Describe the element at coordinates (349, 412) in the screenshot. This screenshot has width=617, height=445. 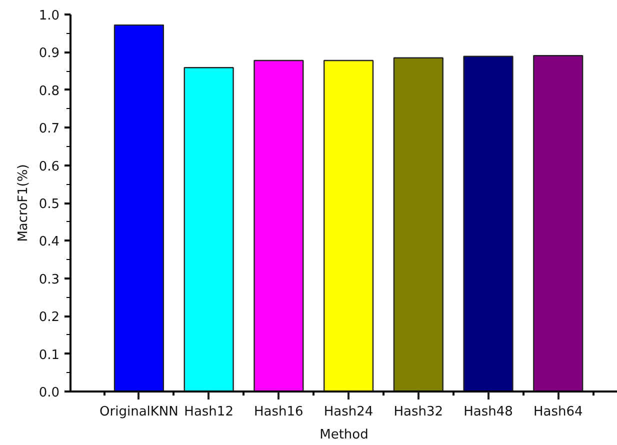
I see `x-tick-label: Hash24` at that location.